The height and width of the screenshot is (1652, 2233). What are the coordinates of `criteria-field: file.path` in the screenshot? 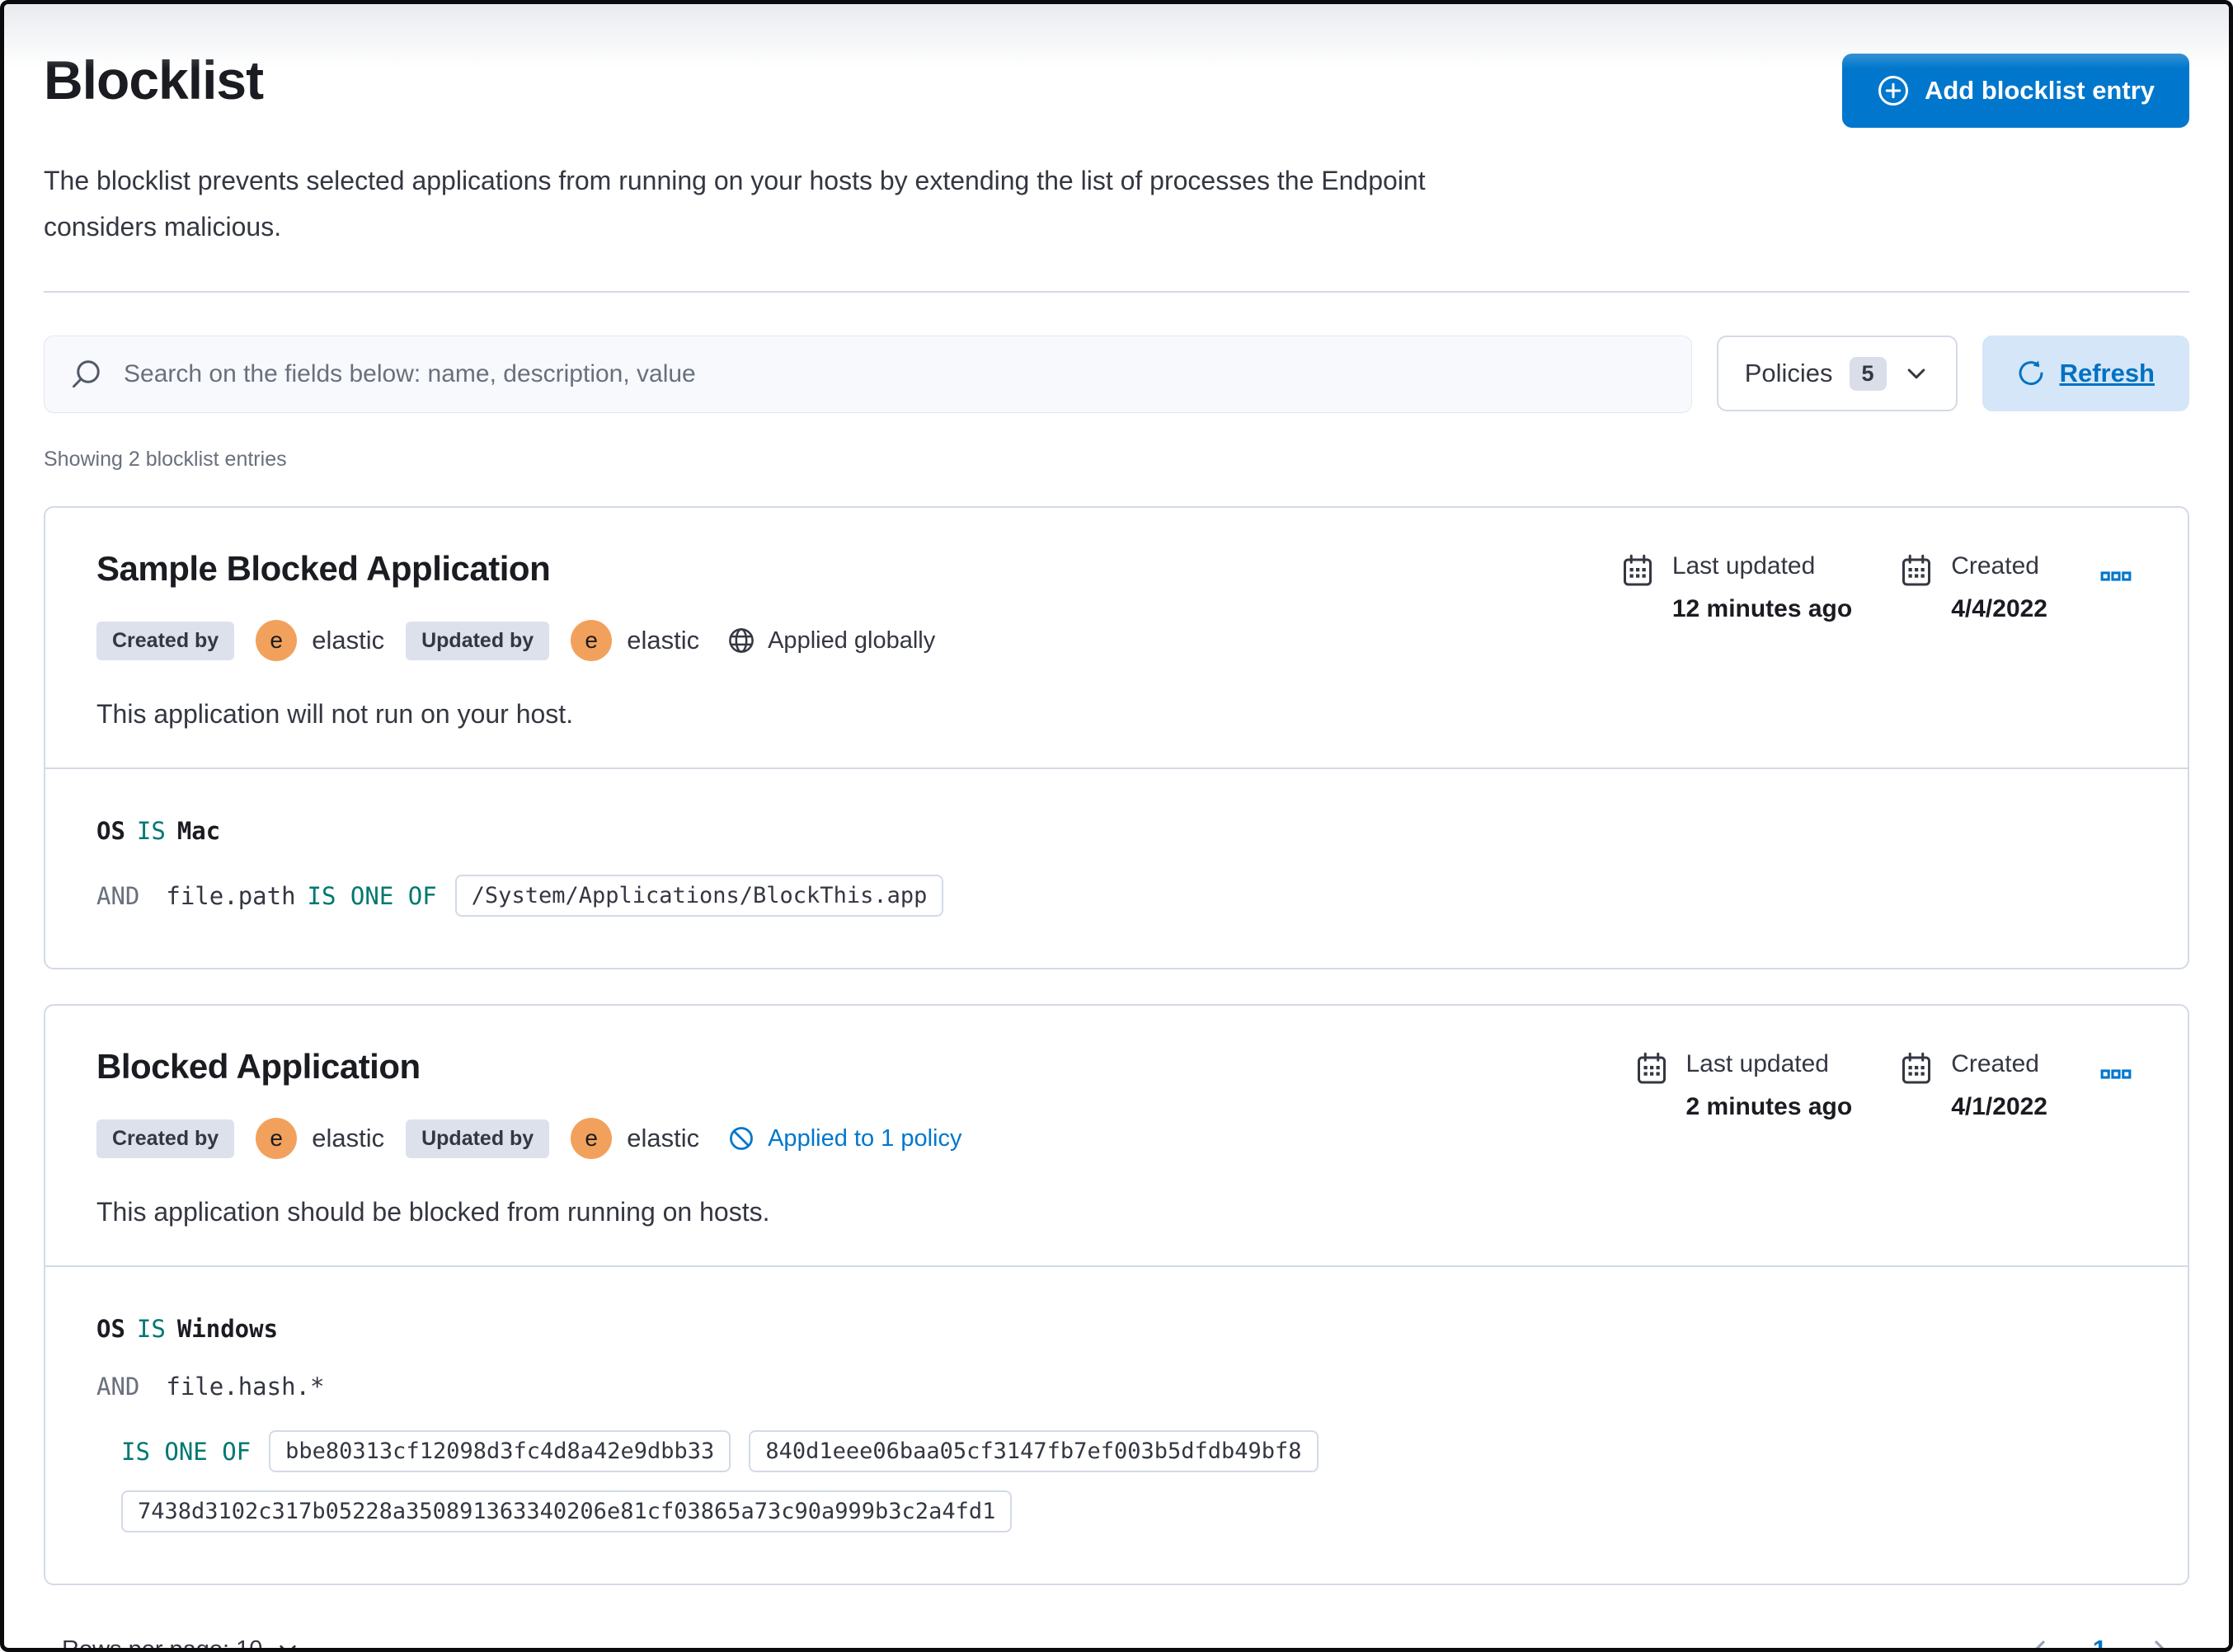 It's located at (231, 896).